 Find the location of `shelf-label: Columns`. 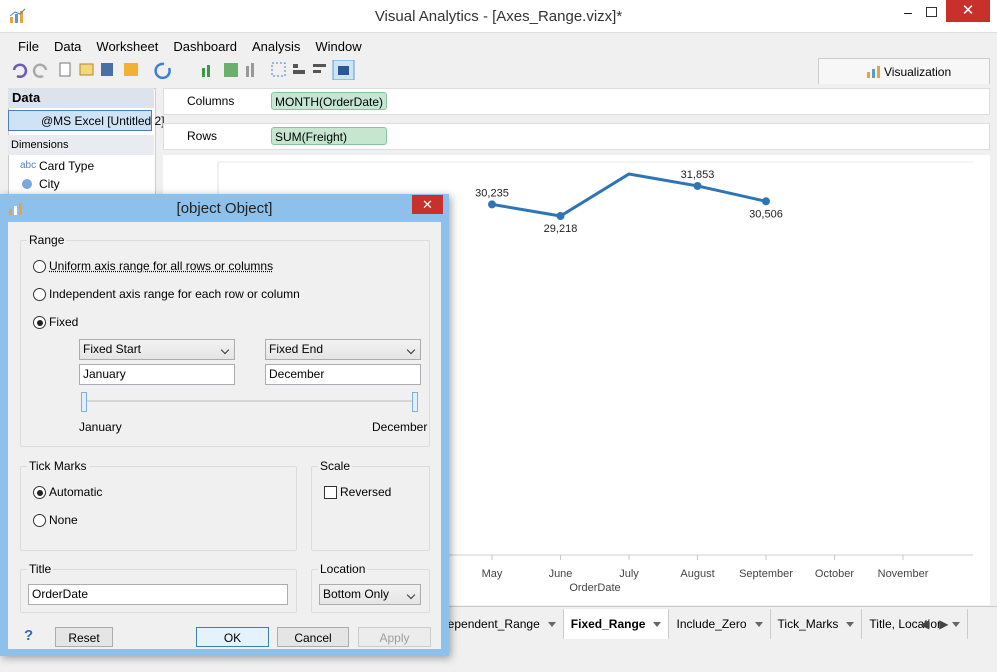

shelf-label: Columns is located at coordinates (211, 101).